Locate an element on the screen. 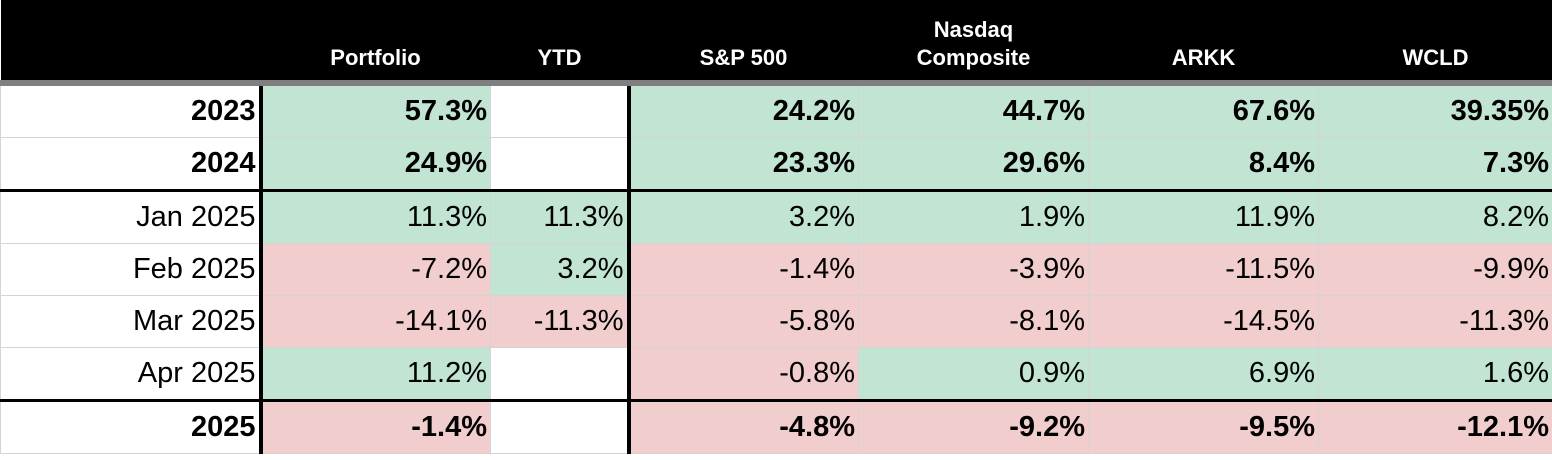 The image size is (1552, 460). value-cell: 29.6% is located at coordinates (973, 164).